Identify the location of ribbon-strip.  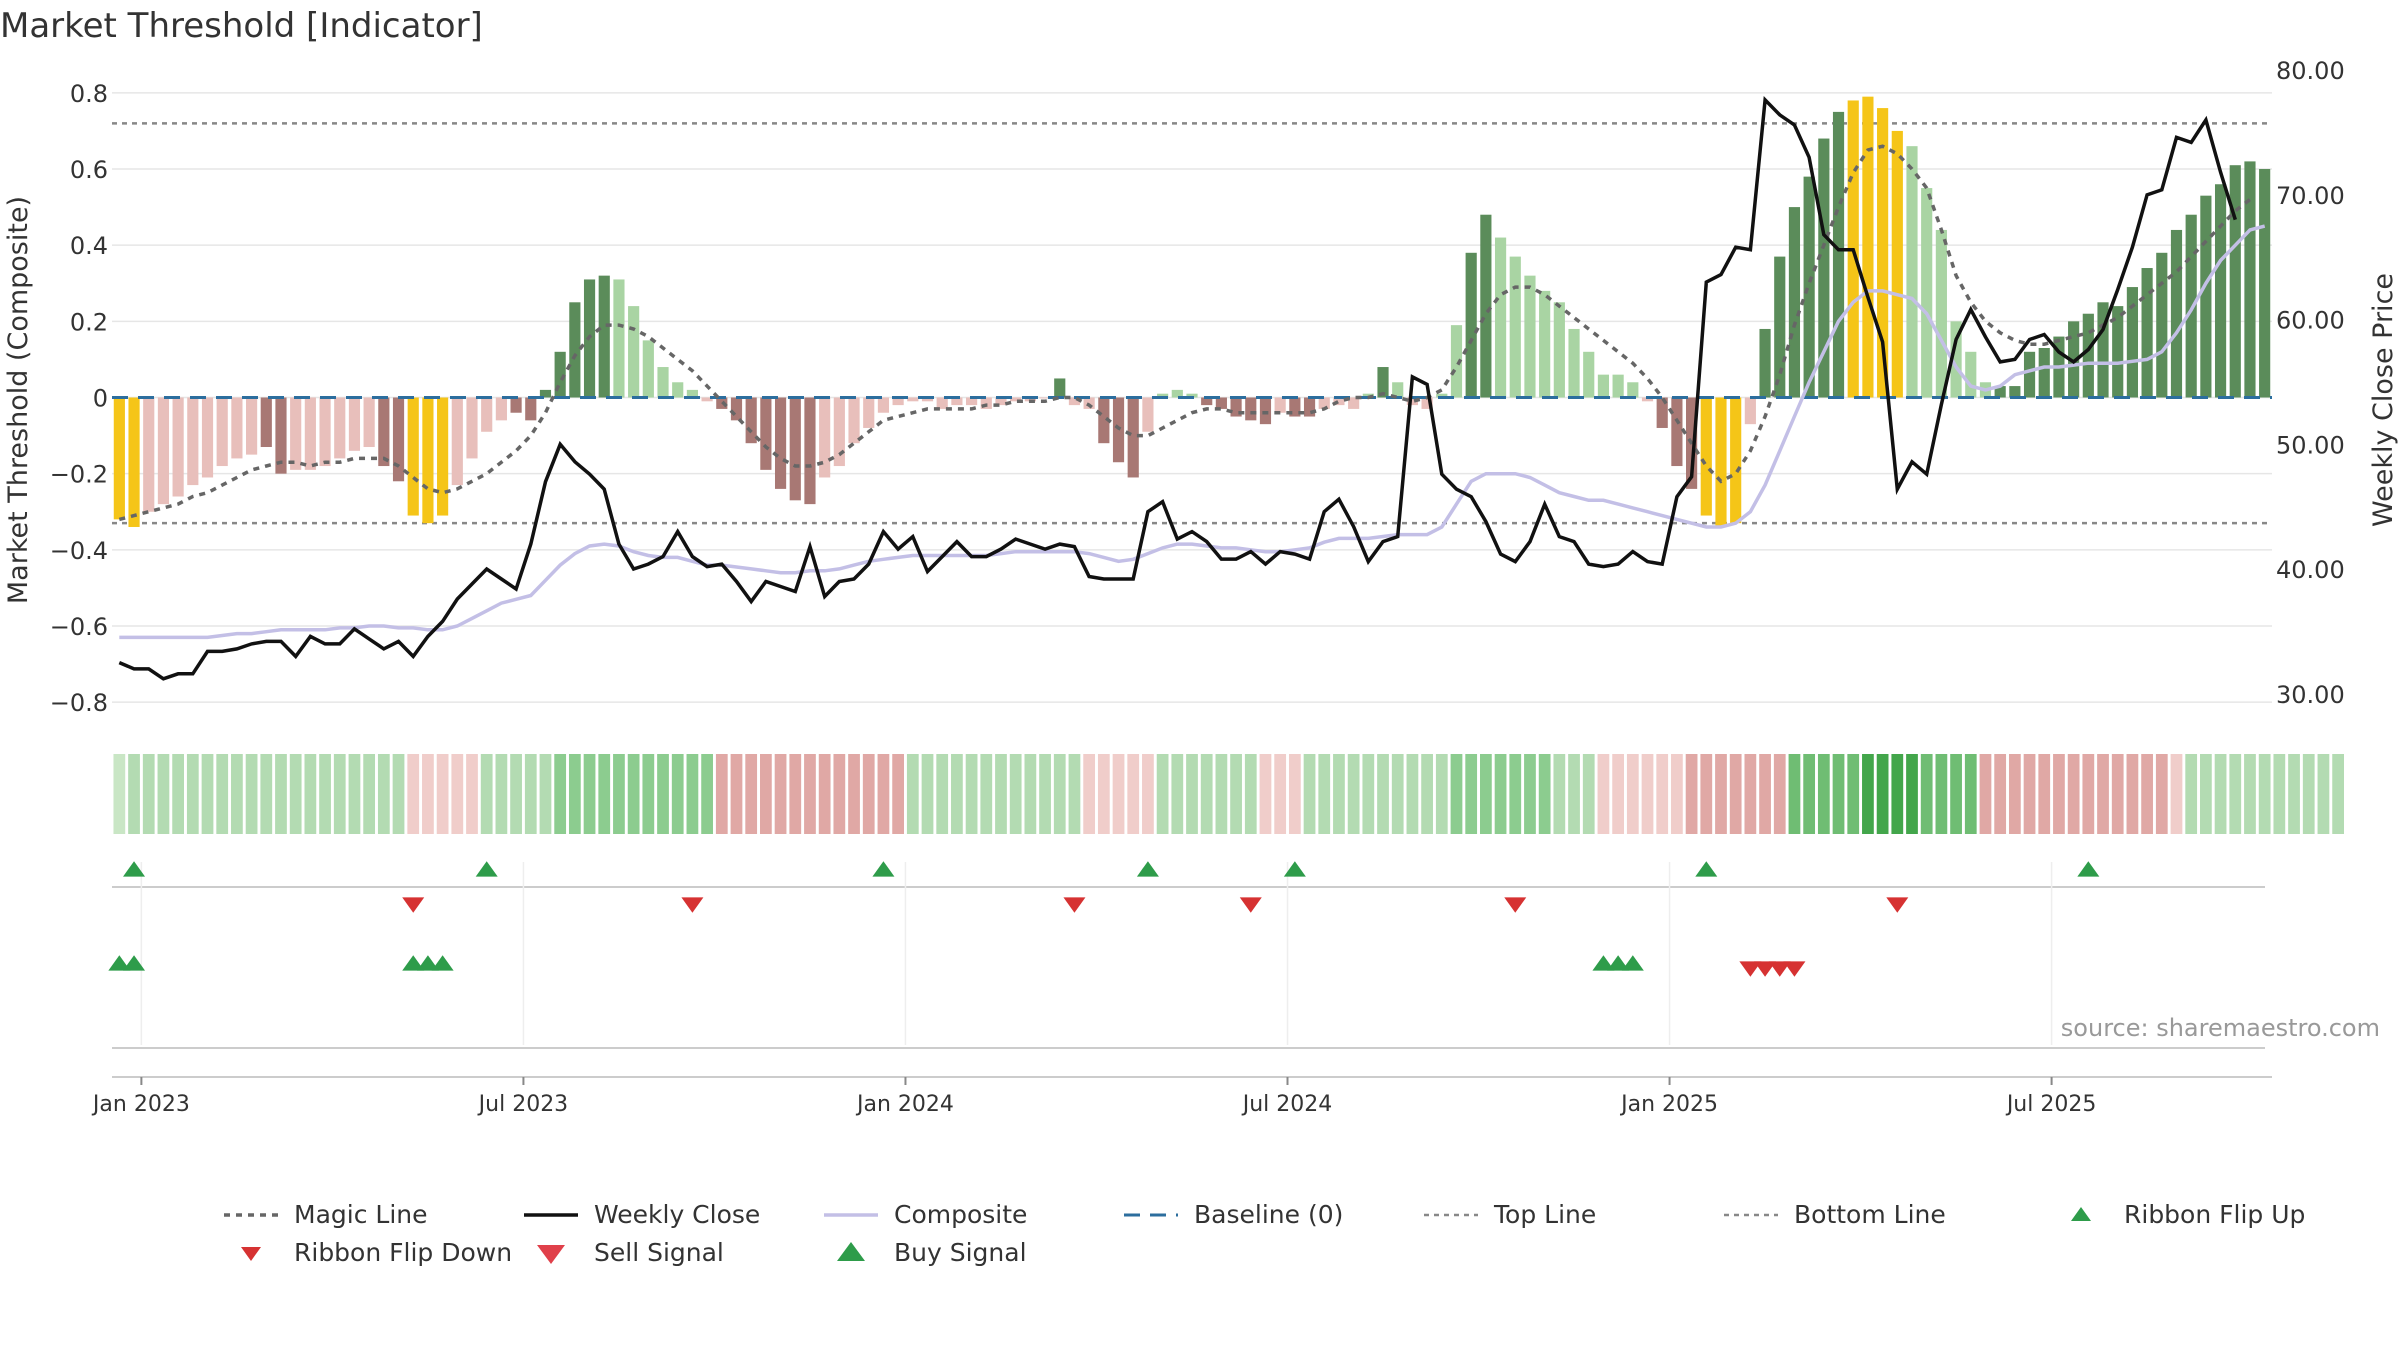
(1228, 794).